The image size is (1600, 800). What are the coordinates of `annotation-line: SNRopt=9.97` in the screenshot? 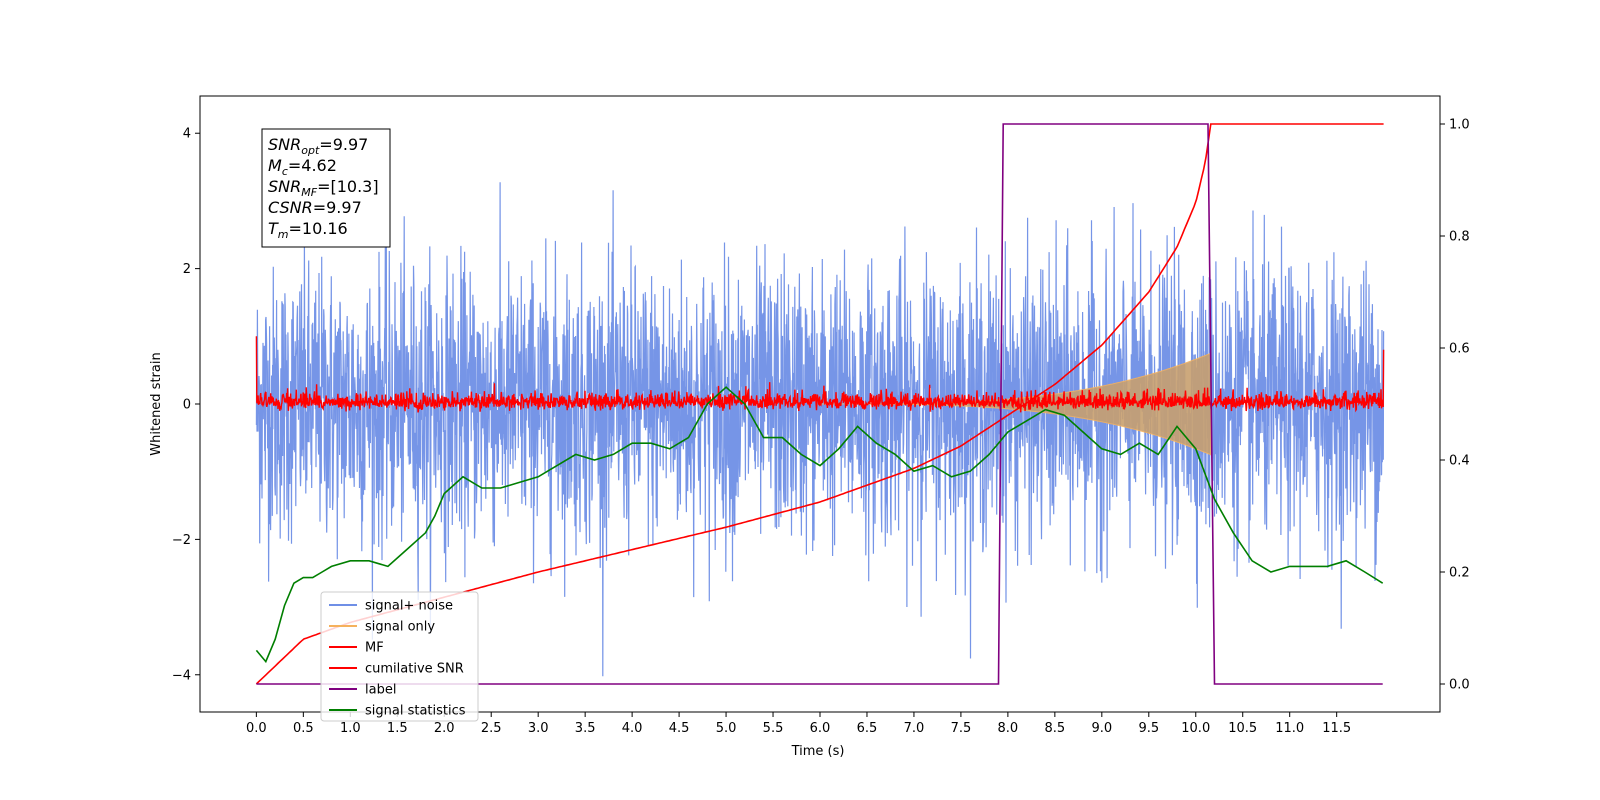 It's located at (318, 146).